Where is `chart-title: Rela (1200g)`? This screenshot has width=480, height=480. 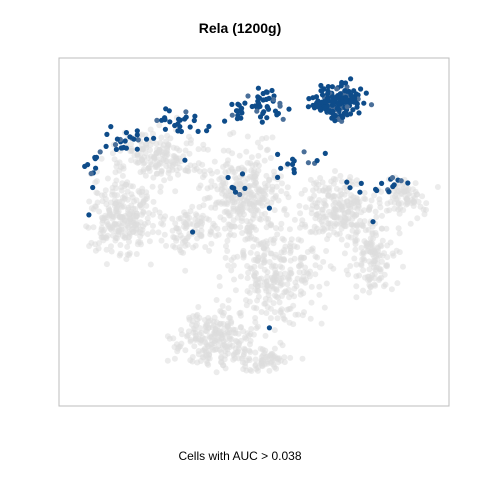 chart-title: Rela (1200g) is located at coordinates (240, 28).